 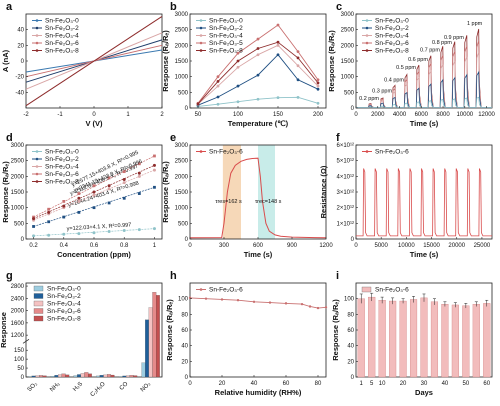 What do you see at coordinates (406, 246) in the screenshot?
I see `x-tick-label: 10000` at bounding box center [406, 246].